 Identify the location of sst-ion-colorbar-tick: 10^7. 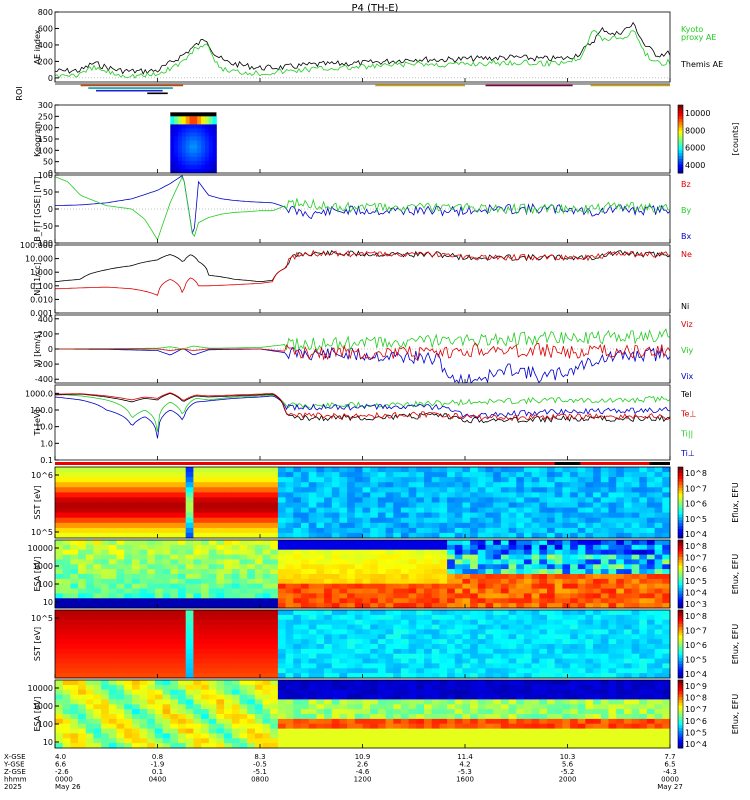
(696, 488).